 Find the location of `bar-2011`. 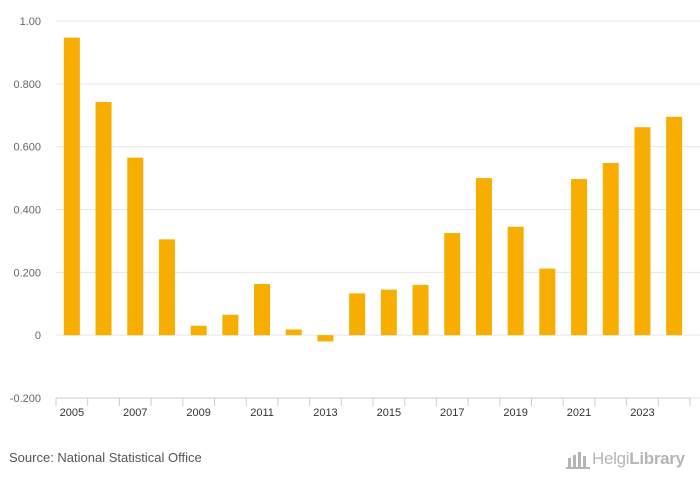

bar-2011 is located at coordinates (262, 309).